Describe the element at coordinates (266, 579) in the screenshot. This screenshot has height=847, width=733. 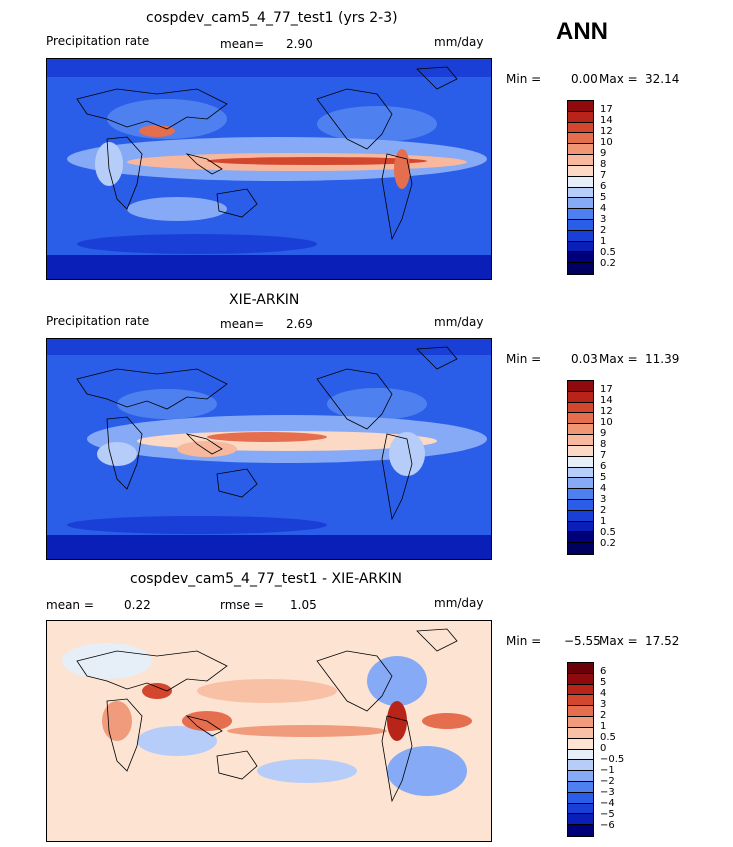
I see `panel-3-title: cospdev_cam5_4_77_test1 - XIE-ARKIN` at that location.